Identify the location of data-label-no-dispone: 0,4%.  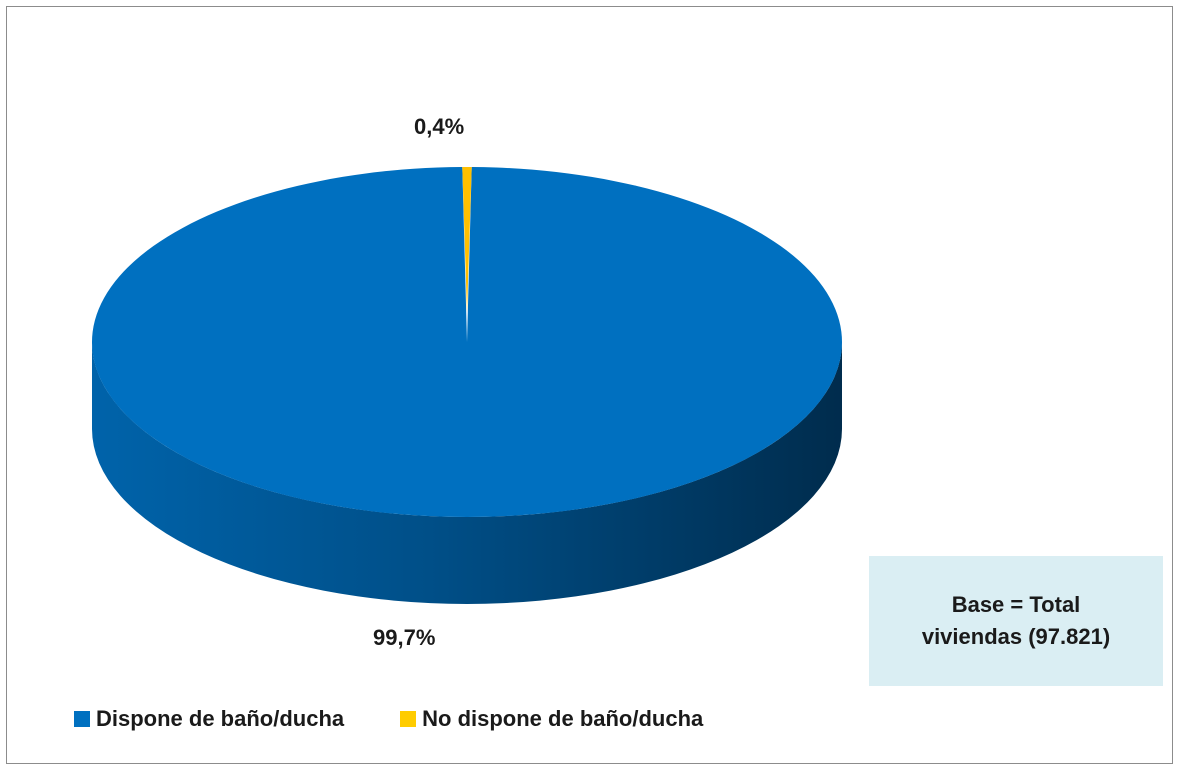
(439, 126).